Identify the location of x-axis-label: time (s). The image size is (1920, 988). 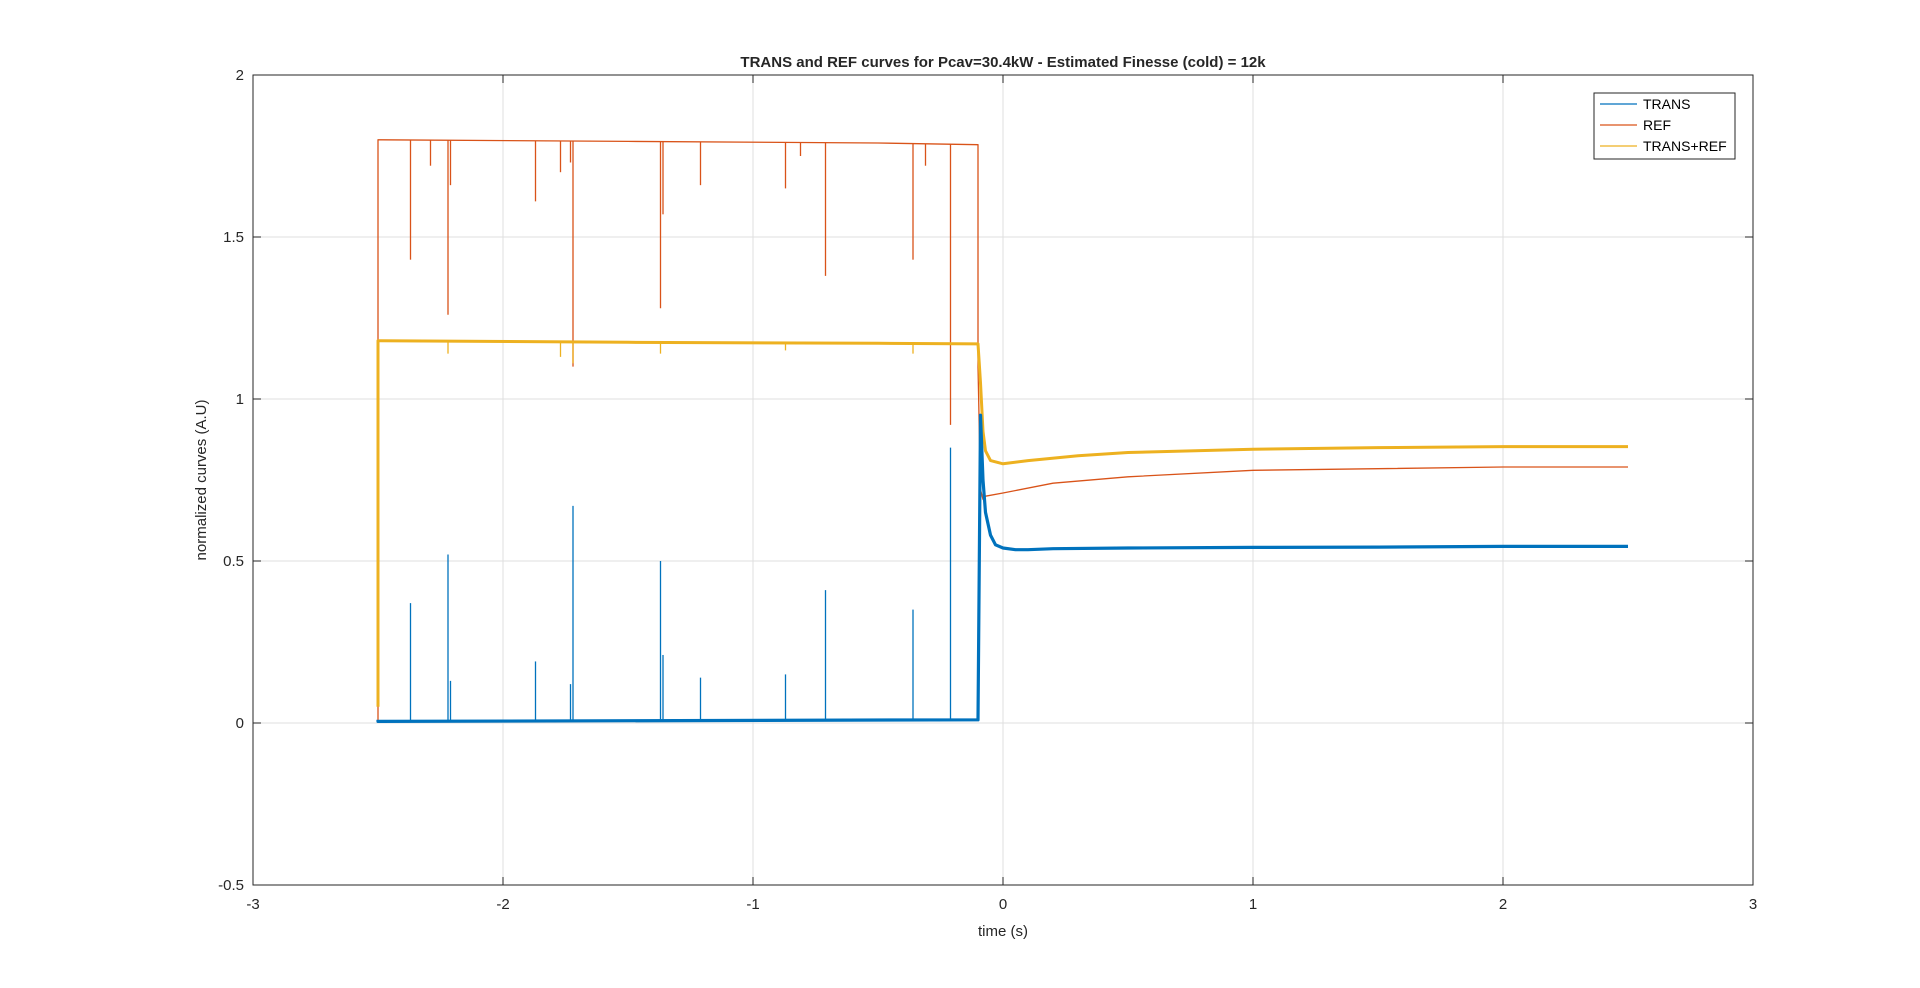
(1003, 931).